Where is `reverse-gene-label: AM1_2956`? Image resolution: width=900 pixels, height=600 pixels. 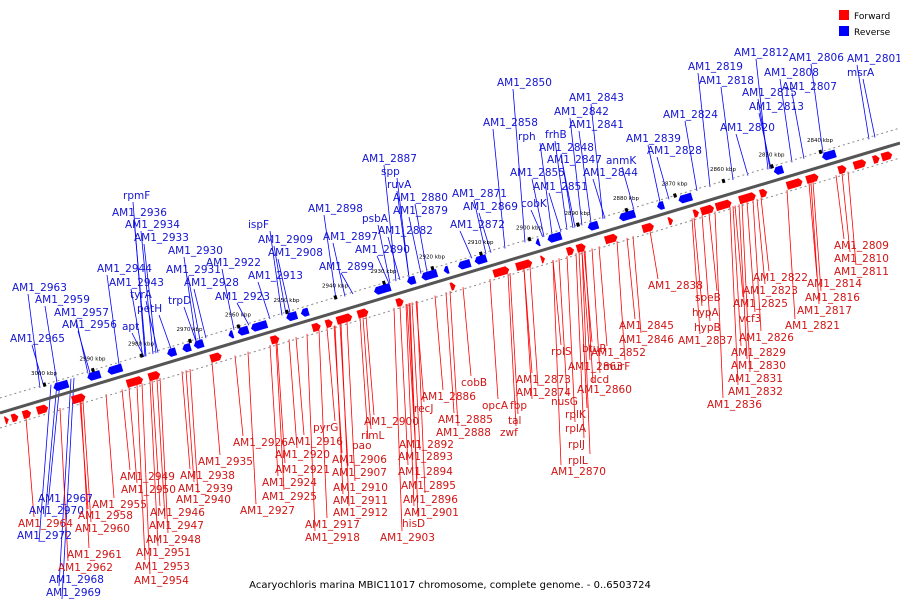
reverse-gene-label: AM1_2956 is located at coordinates (89, 325).